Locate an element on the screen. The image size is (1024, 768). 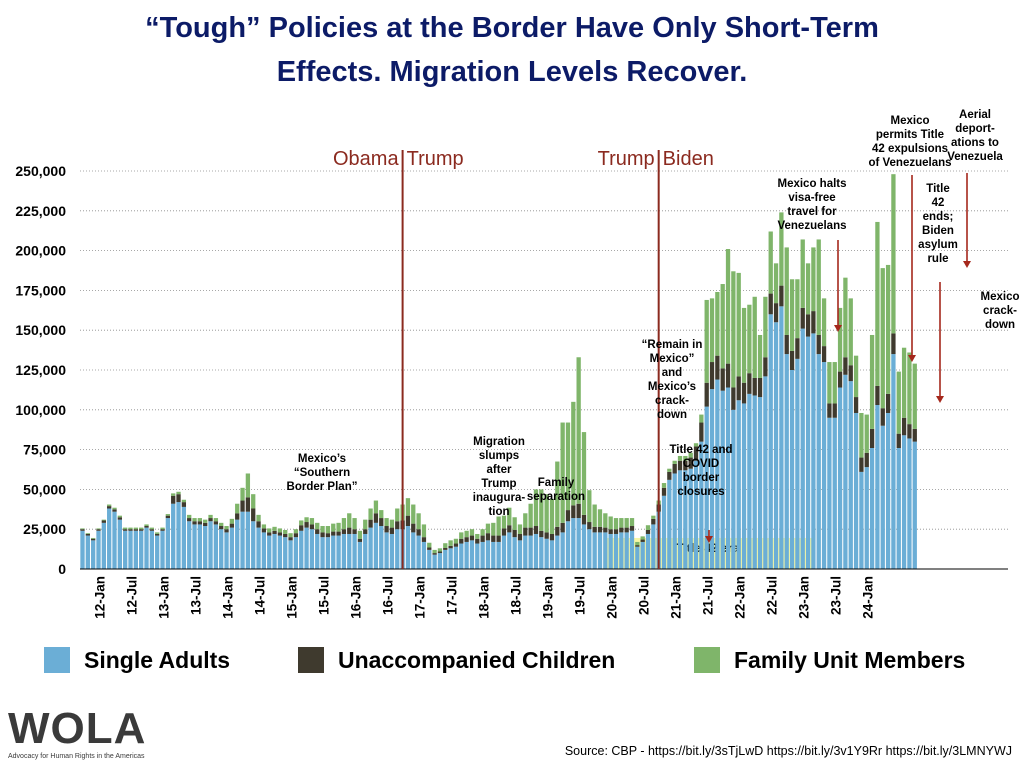
legend-label: Family Unit Members is located at coordinates (850, 659).